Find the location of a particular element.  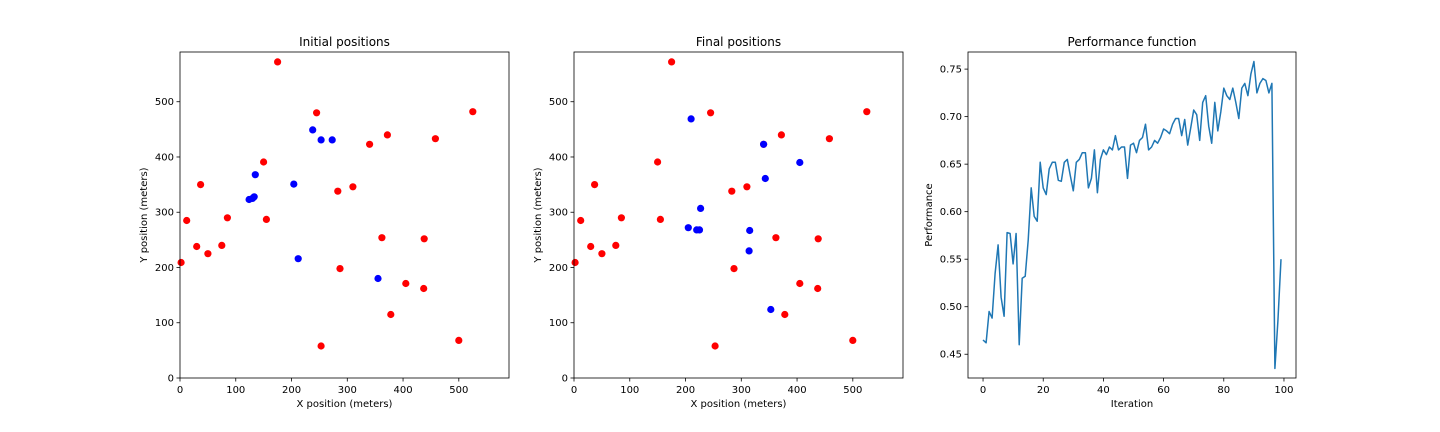

x-tick-label: 20 is located at coordinates (1043, 390).